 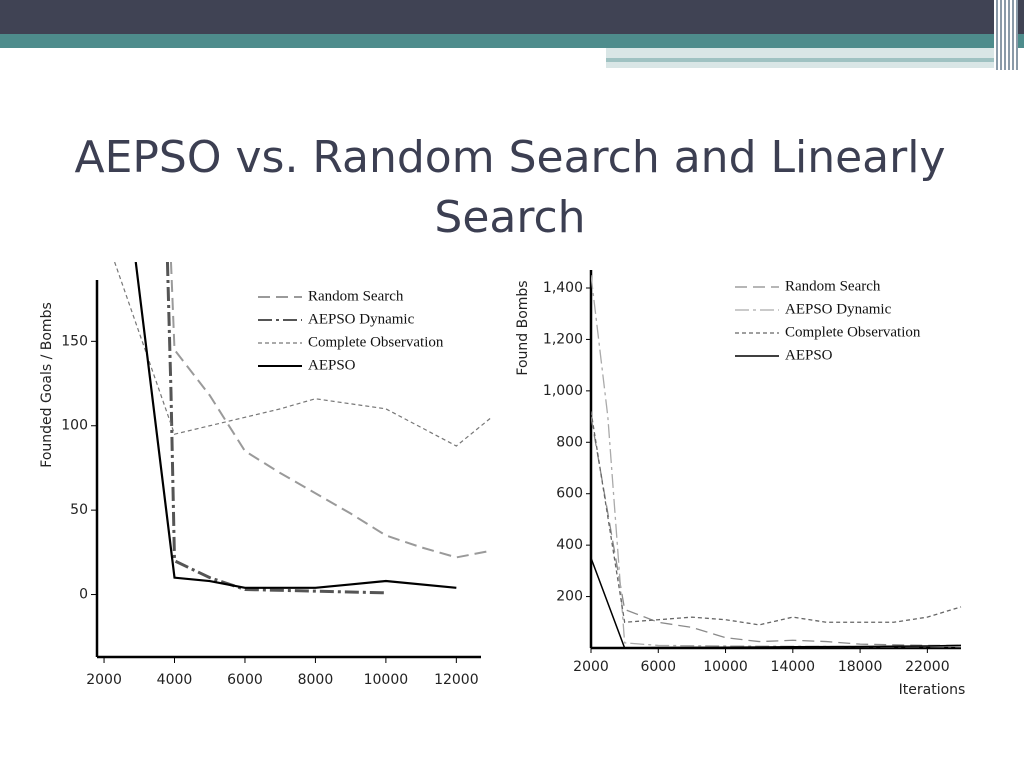 I want to click on header-stripe, so click(x=512, y=41).